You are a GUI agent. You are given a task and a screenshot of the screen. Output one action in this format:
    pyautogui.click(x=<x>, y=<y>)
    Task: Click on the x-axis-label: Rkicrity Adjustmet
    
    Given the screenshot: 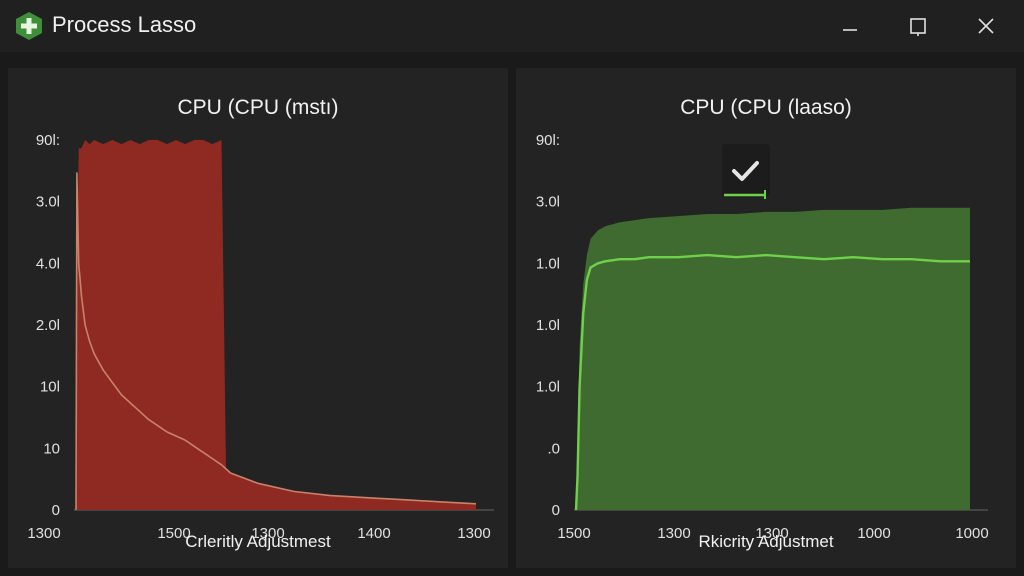 What is the action you would take?
    pyautogui.click(x=766, y=541)
    